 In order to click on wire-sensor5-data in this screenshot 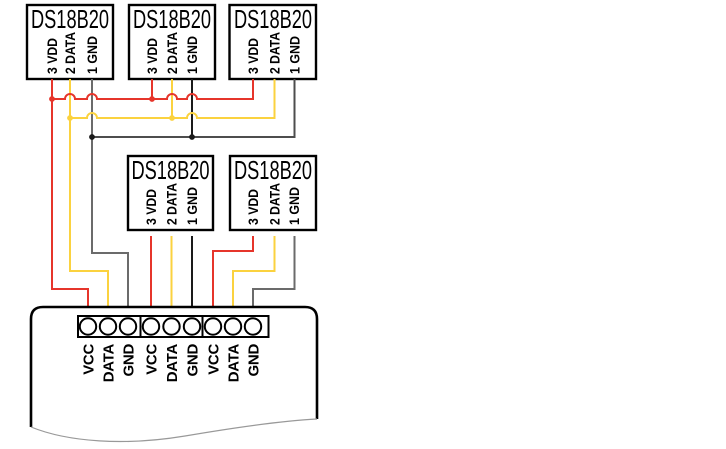, I will do `click(254, 276)`.